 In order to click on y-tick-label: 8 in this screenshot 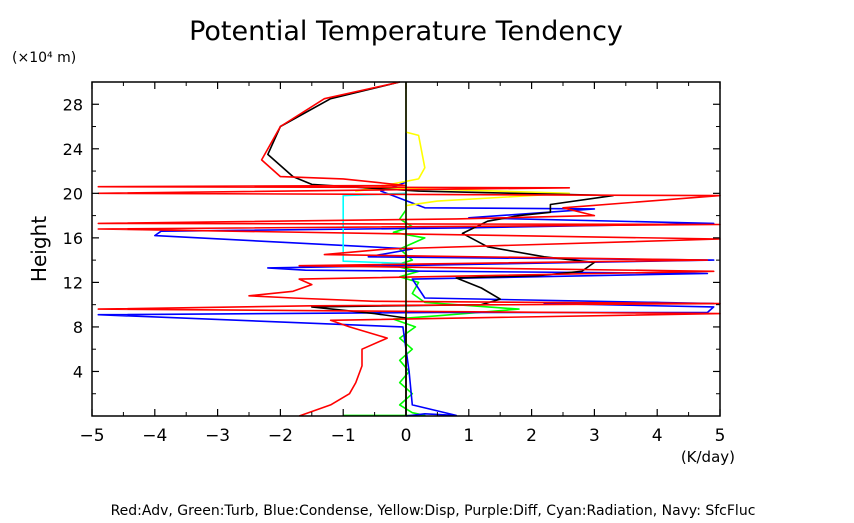, I will do `click(78, 327)`.